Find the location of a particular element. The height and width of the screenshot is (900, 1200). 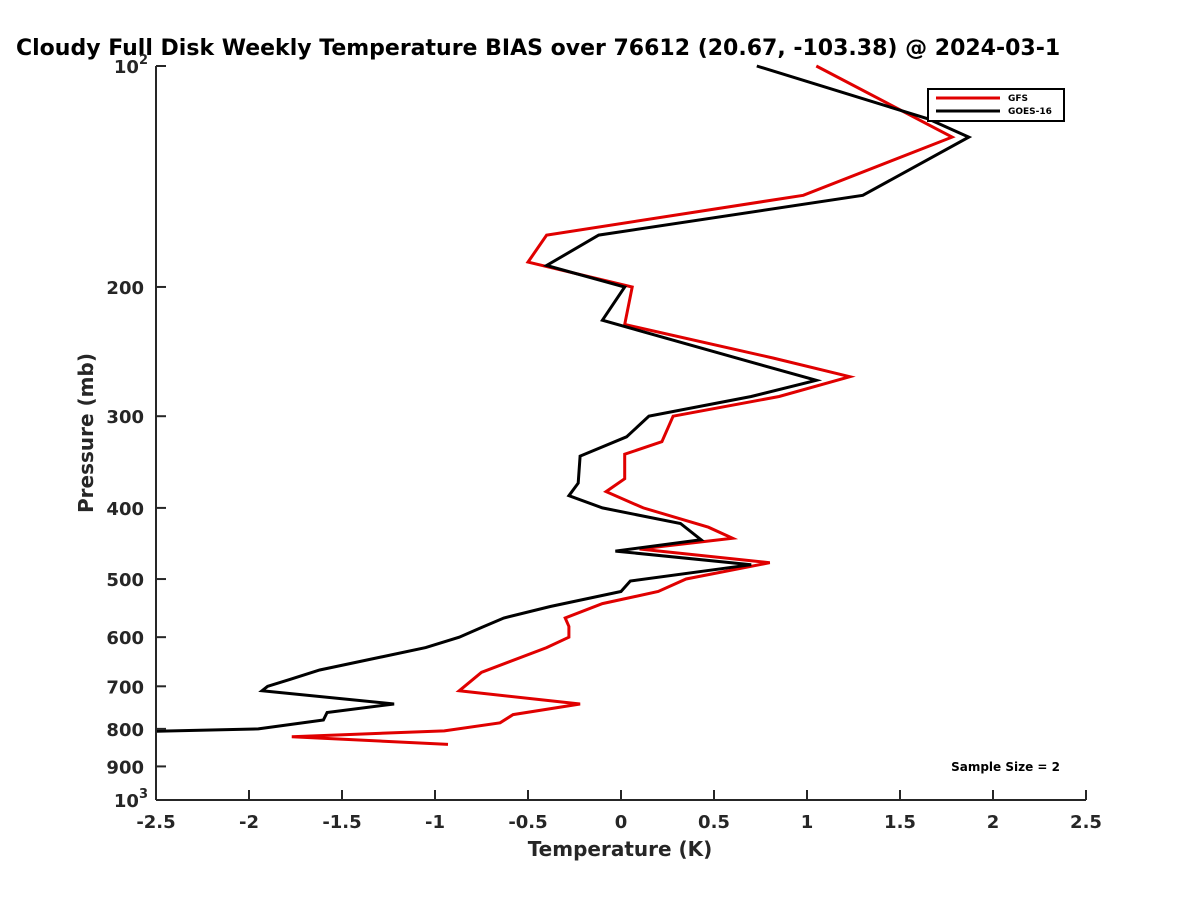

y-tick-label: 800 is located at coordinates (125, 730).